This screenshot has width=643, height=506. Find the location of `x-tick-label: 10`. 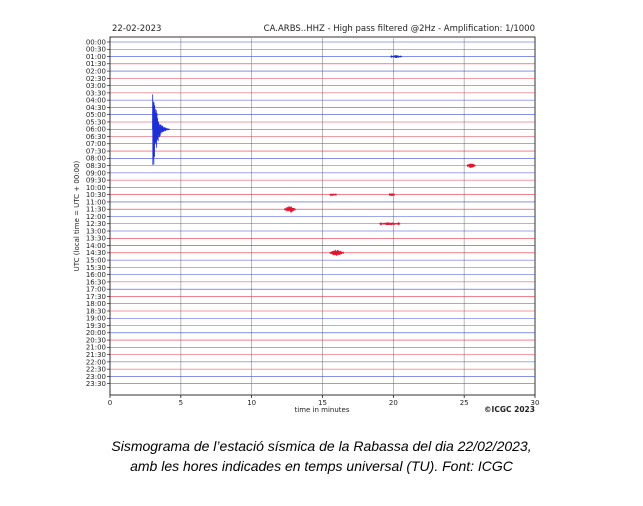

x-tick-label: 10 is located at coordinates (251, 403).